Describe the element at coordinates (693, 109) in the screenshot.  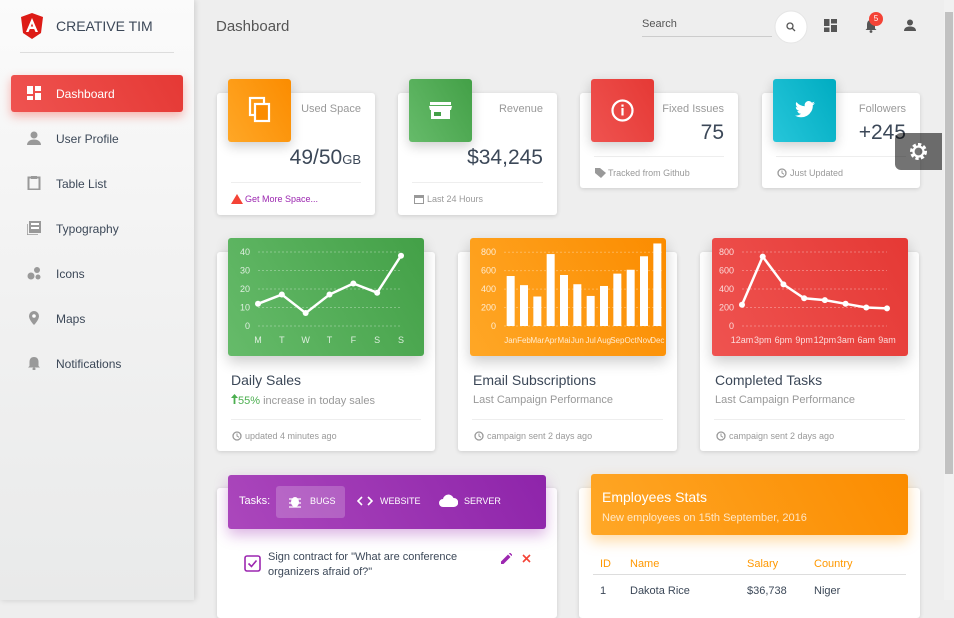
I see `stat-label: Fixed Issues` at that location.